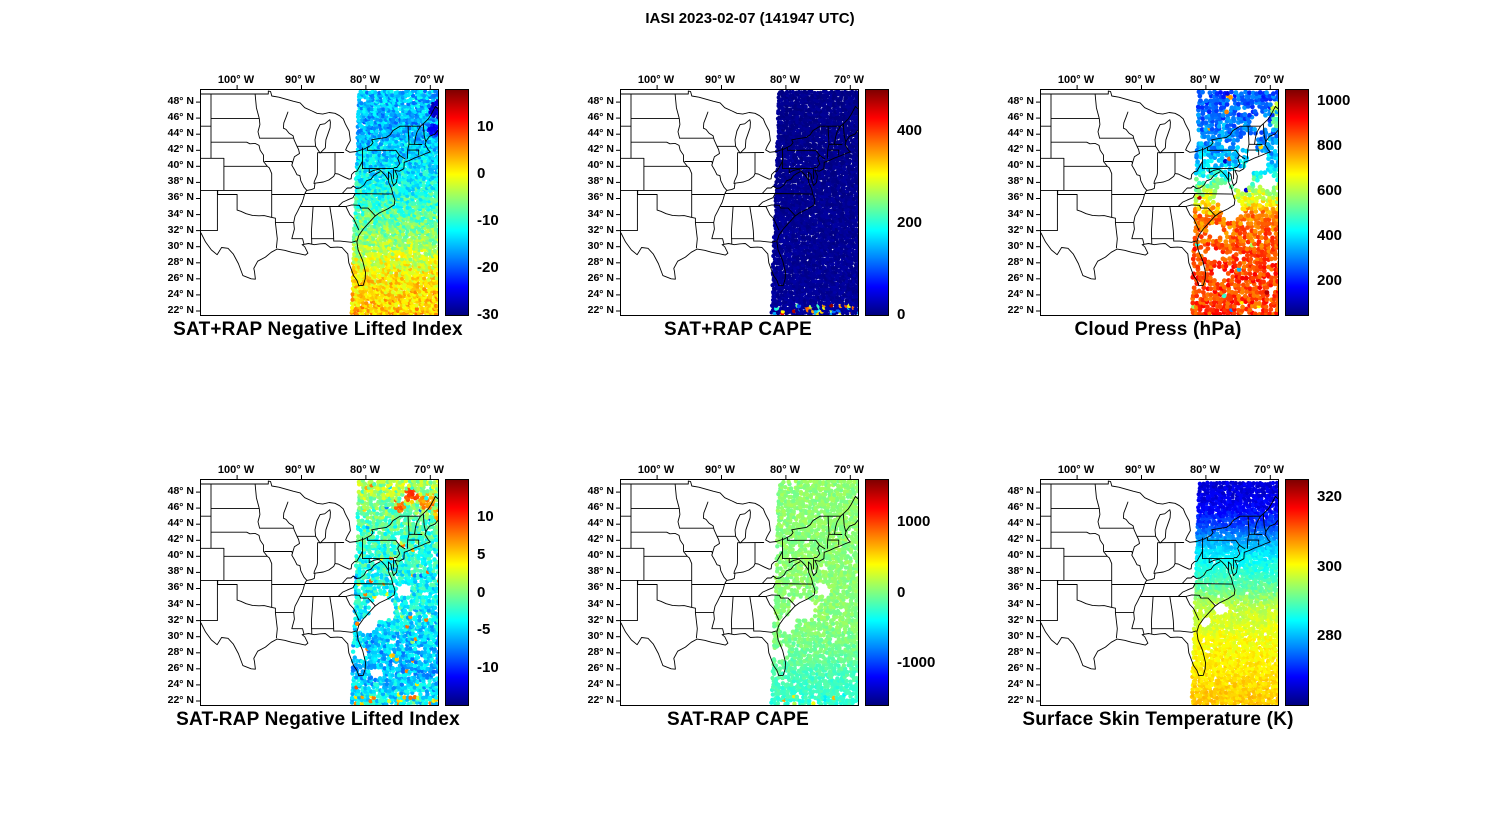 This screenshot has width=1500, height=825. What do you see at coordinates (916, 662) in the screenshot?
I see `colorbar-tick-label: -1000` at bounding box center [916, 662].